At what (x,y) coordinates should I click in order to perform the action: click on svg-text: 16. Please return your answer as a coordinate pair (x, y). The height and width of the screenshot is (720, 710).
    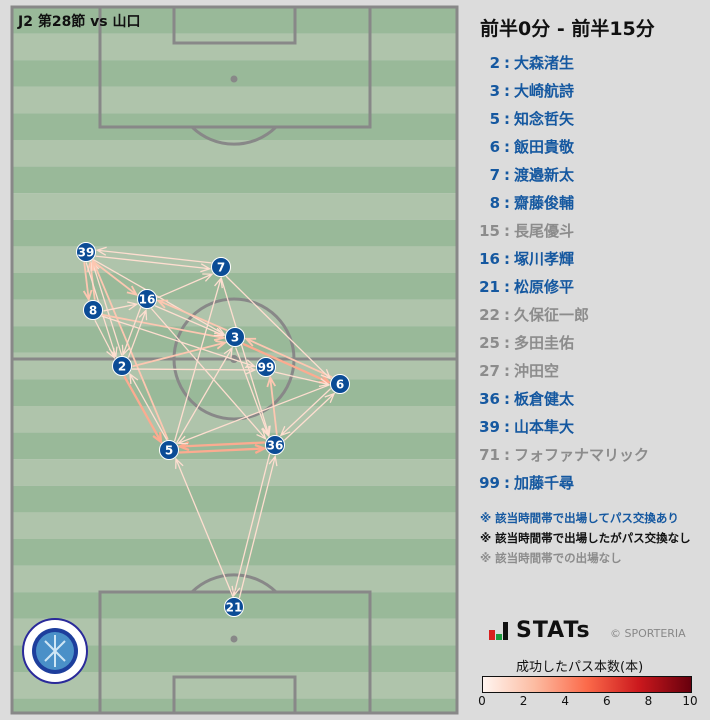
    Looking at the image, I should click on (147, 300).